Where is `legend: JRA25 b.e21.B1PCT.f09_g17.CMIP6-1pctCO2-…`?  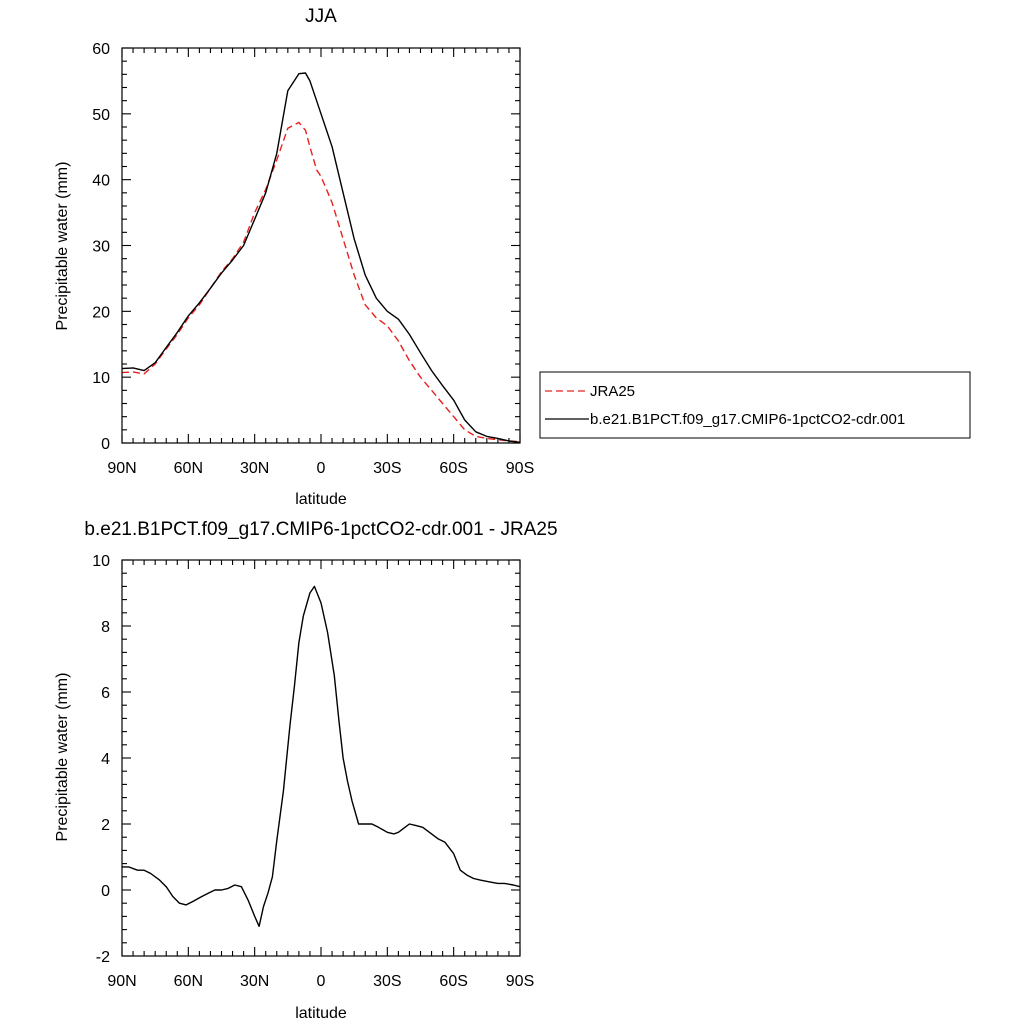
legend: JRA25 b.e21.B1PCT.f09_g17.CMIP6-1pctCO2-… is located at coordinates (755, 405).